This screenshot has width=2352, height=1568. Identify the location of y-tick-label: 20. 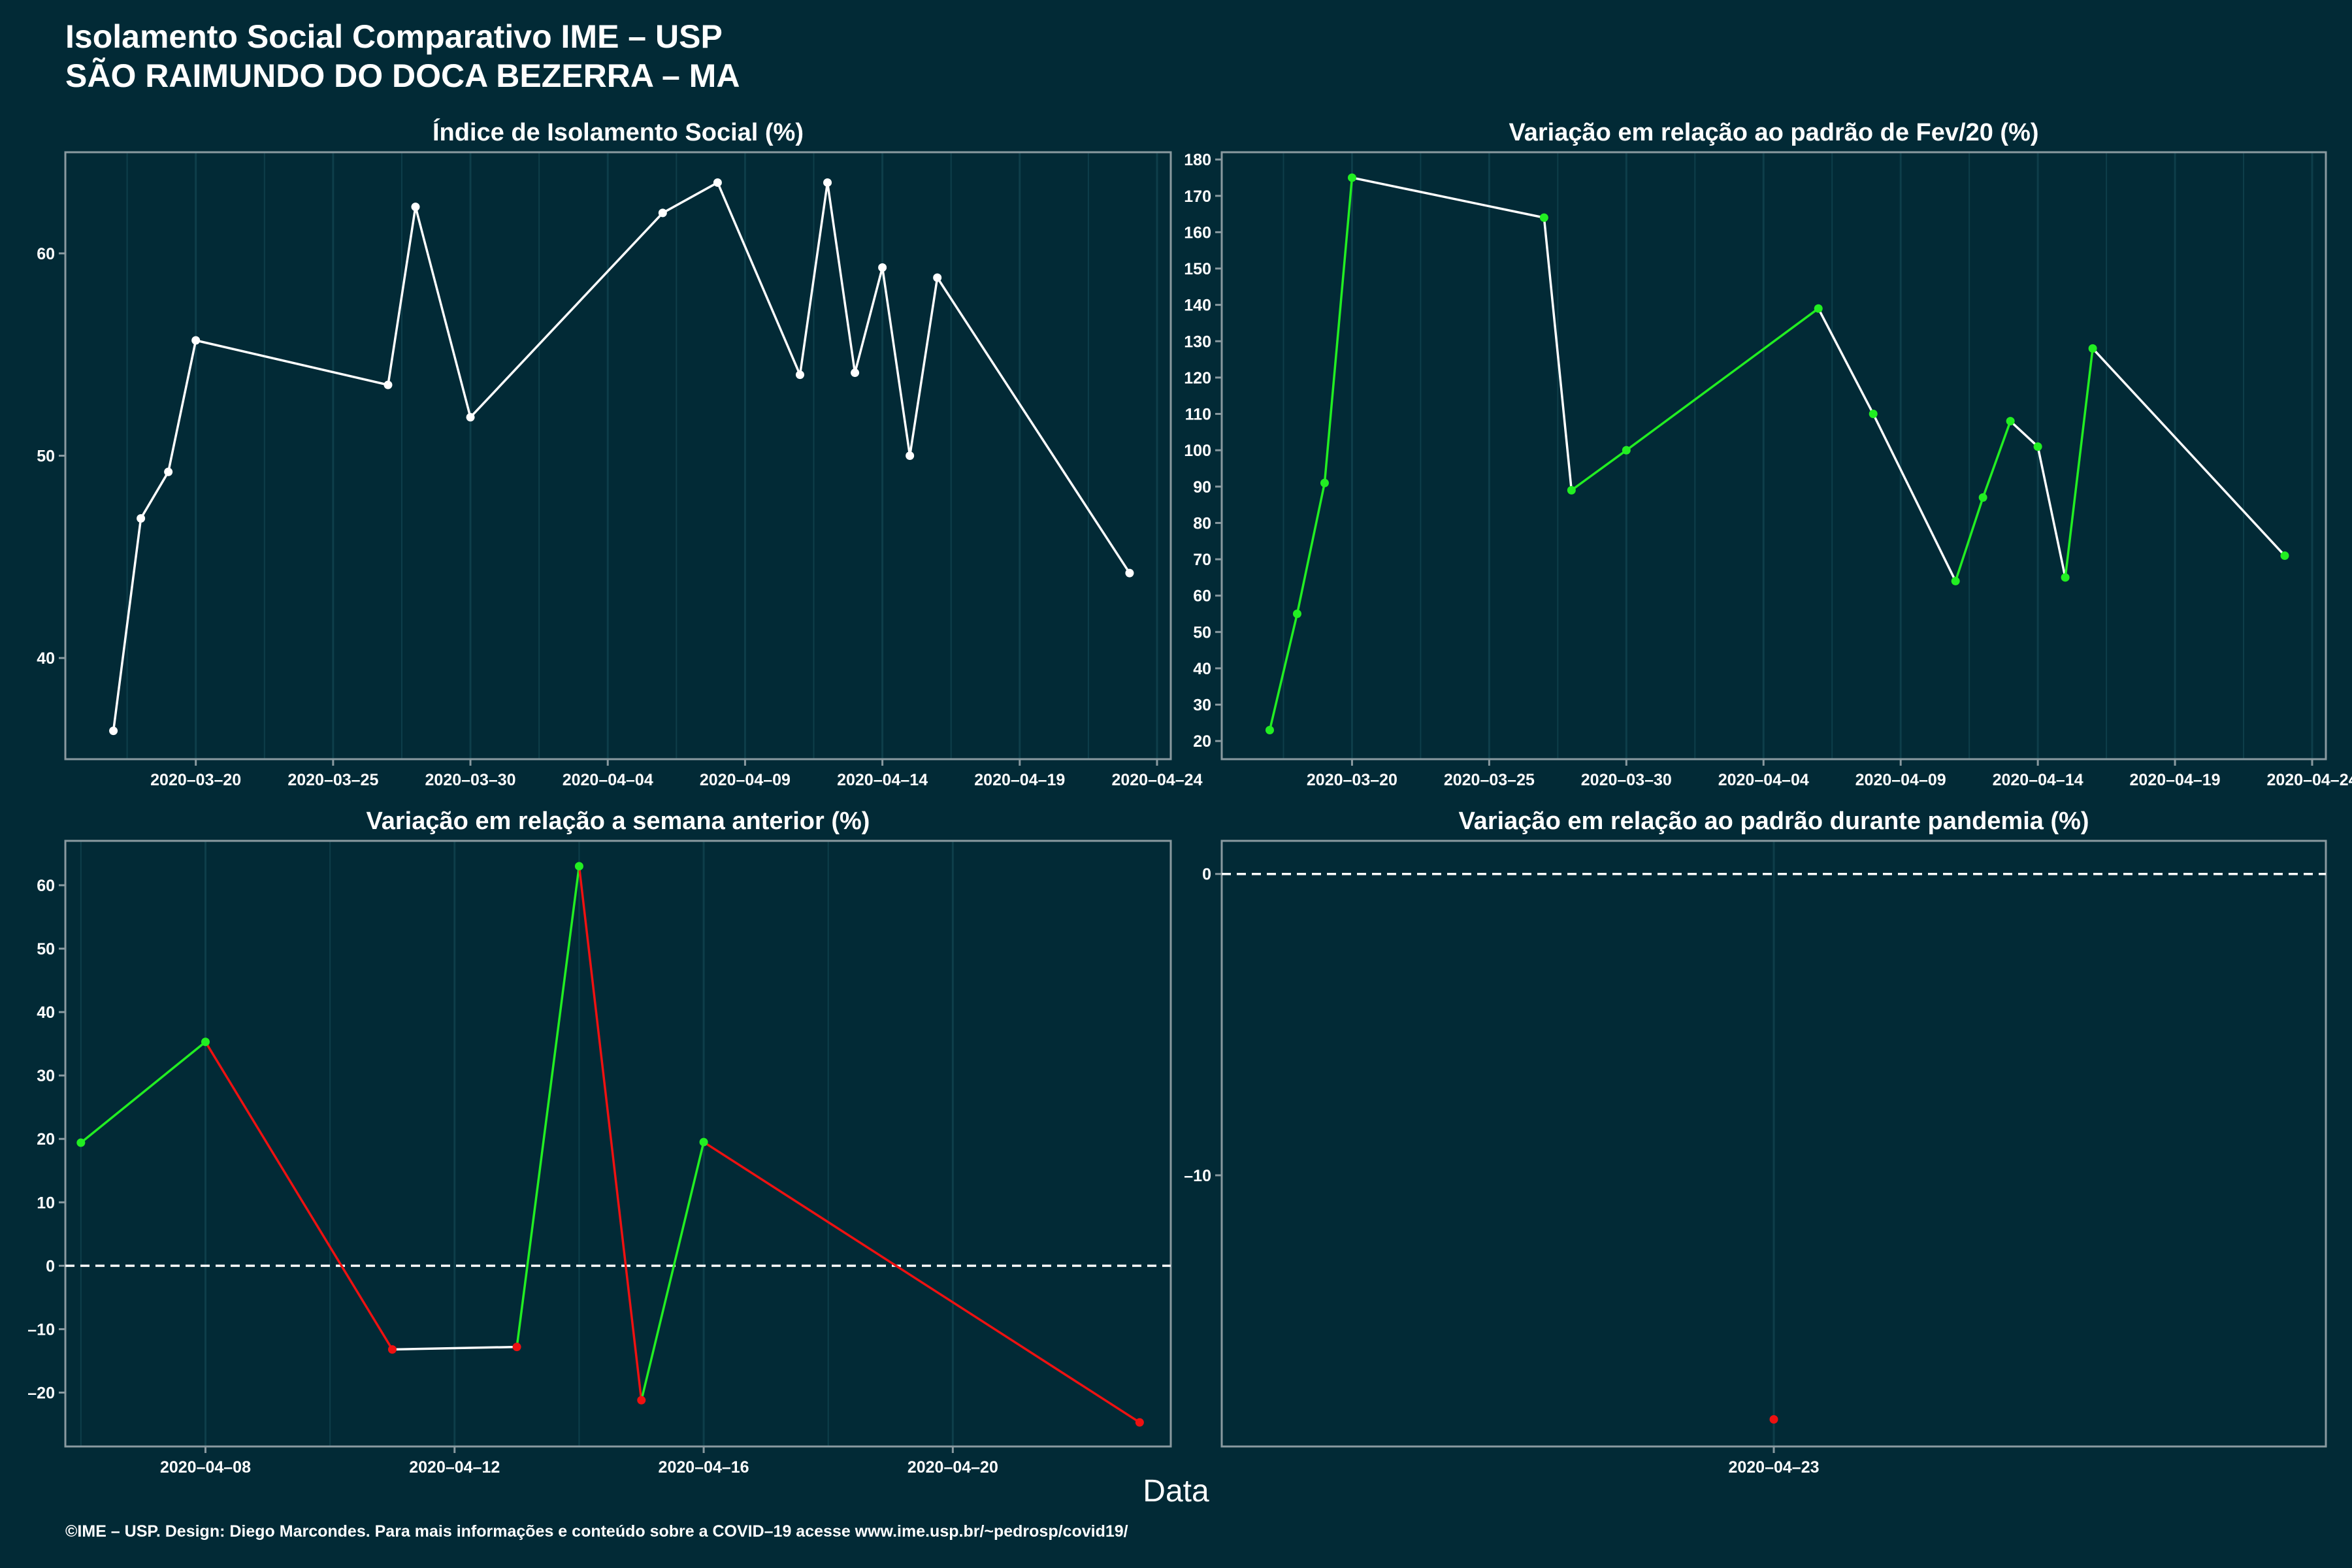
(1202, 741).